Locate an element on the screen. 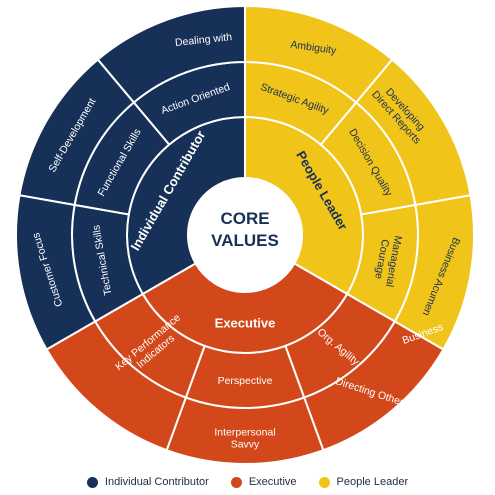 The height and width of the screenshot is (495, 495). legend-label: Executive is located at coordinates (272, 482).